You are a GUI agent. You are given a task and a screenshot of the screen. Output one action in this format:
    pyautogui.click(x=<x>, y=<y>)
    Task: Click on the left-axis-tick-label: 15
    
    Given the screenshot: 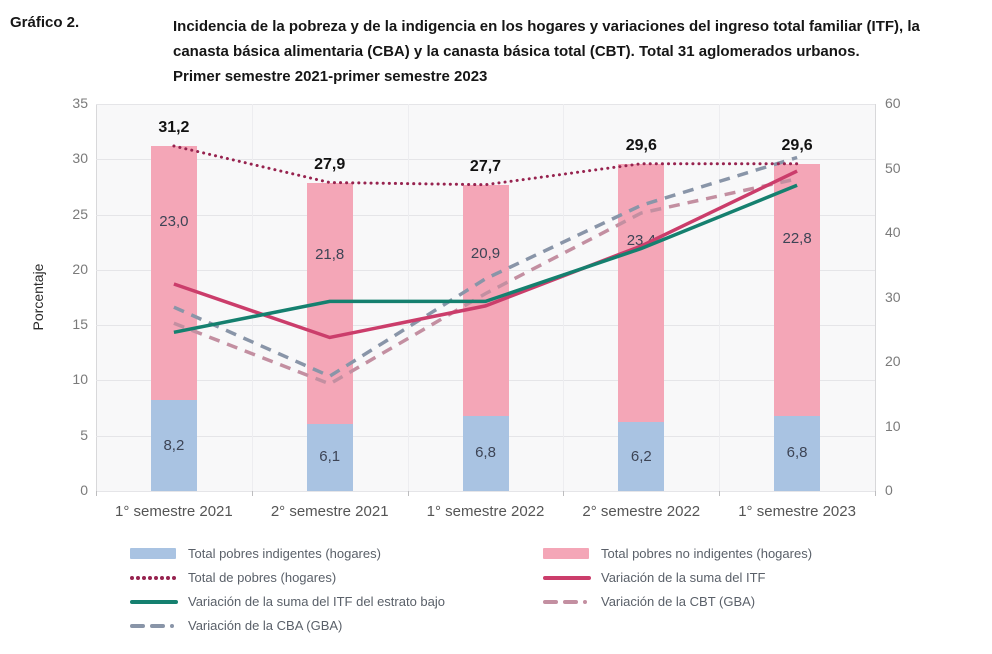 What is the action you would take?
    pyautogui.click(x=80, y=324)
    